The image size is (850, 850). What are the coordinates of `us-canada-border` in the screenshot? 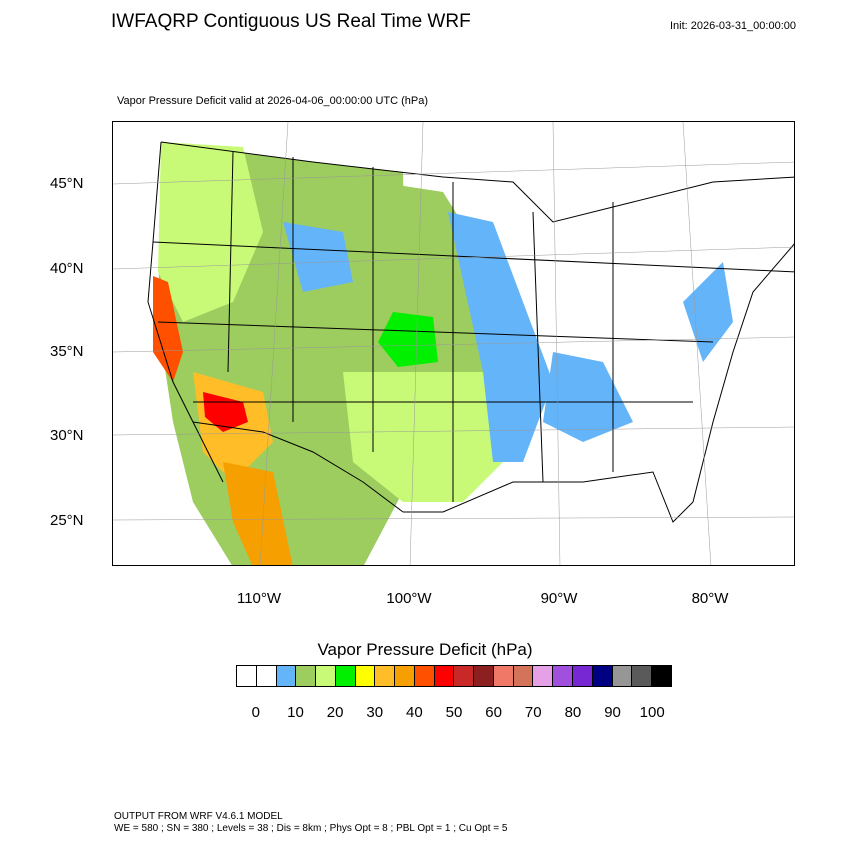 It's located at (477, 182).